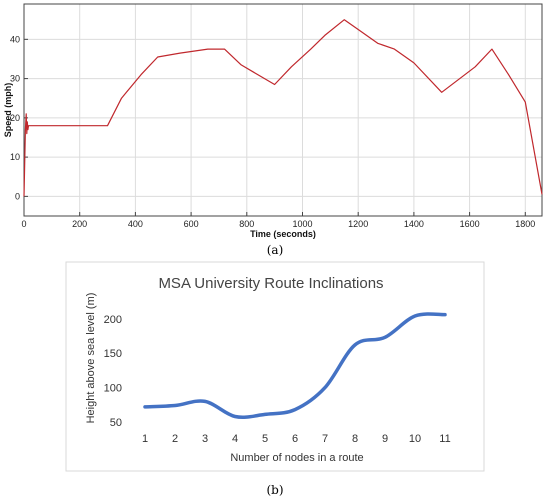  I want to click on chart-b-x-tick-label: 7, so click(325, 439).